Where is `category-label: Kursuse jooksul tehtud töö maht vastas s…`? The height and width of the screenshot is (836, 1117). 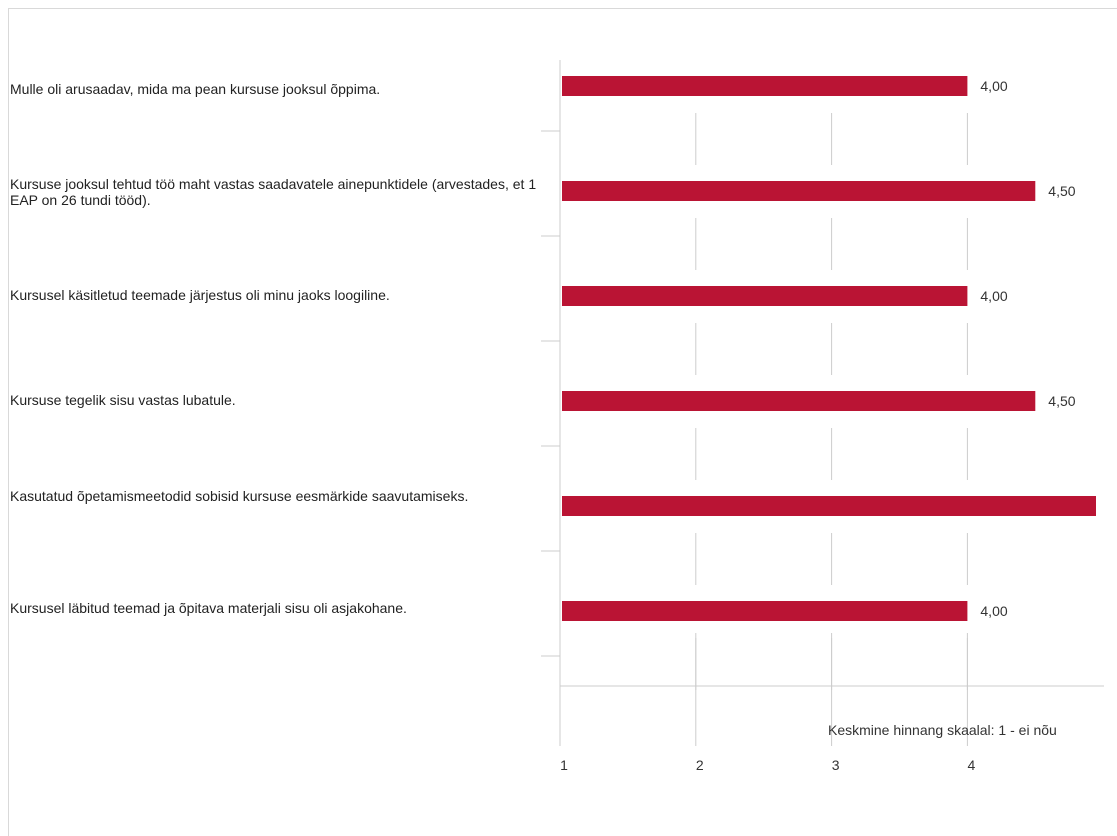
category-label: Kursuse jooksul tehtud töö maht vastas s… is located at coordinates (273, 192).